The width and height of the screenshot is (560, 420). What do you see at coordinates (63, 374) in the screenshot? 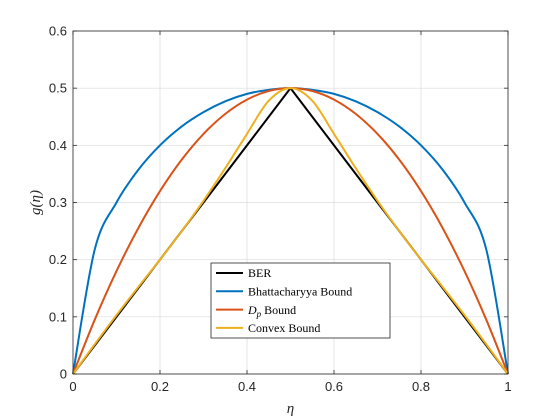
I see `y-tick-label: 0` at bounding box center [63, 374].